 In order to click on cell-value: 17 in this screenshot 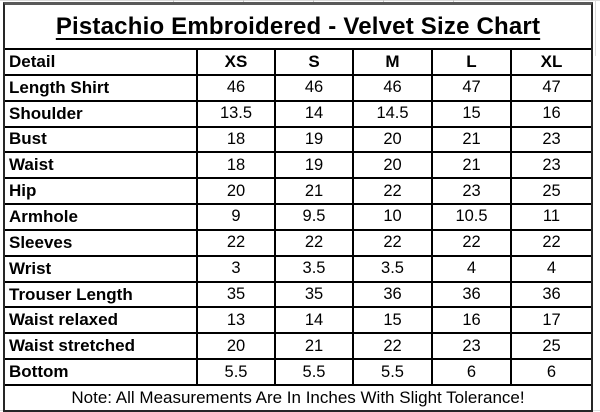, I will do `click(551, 321)`.